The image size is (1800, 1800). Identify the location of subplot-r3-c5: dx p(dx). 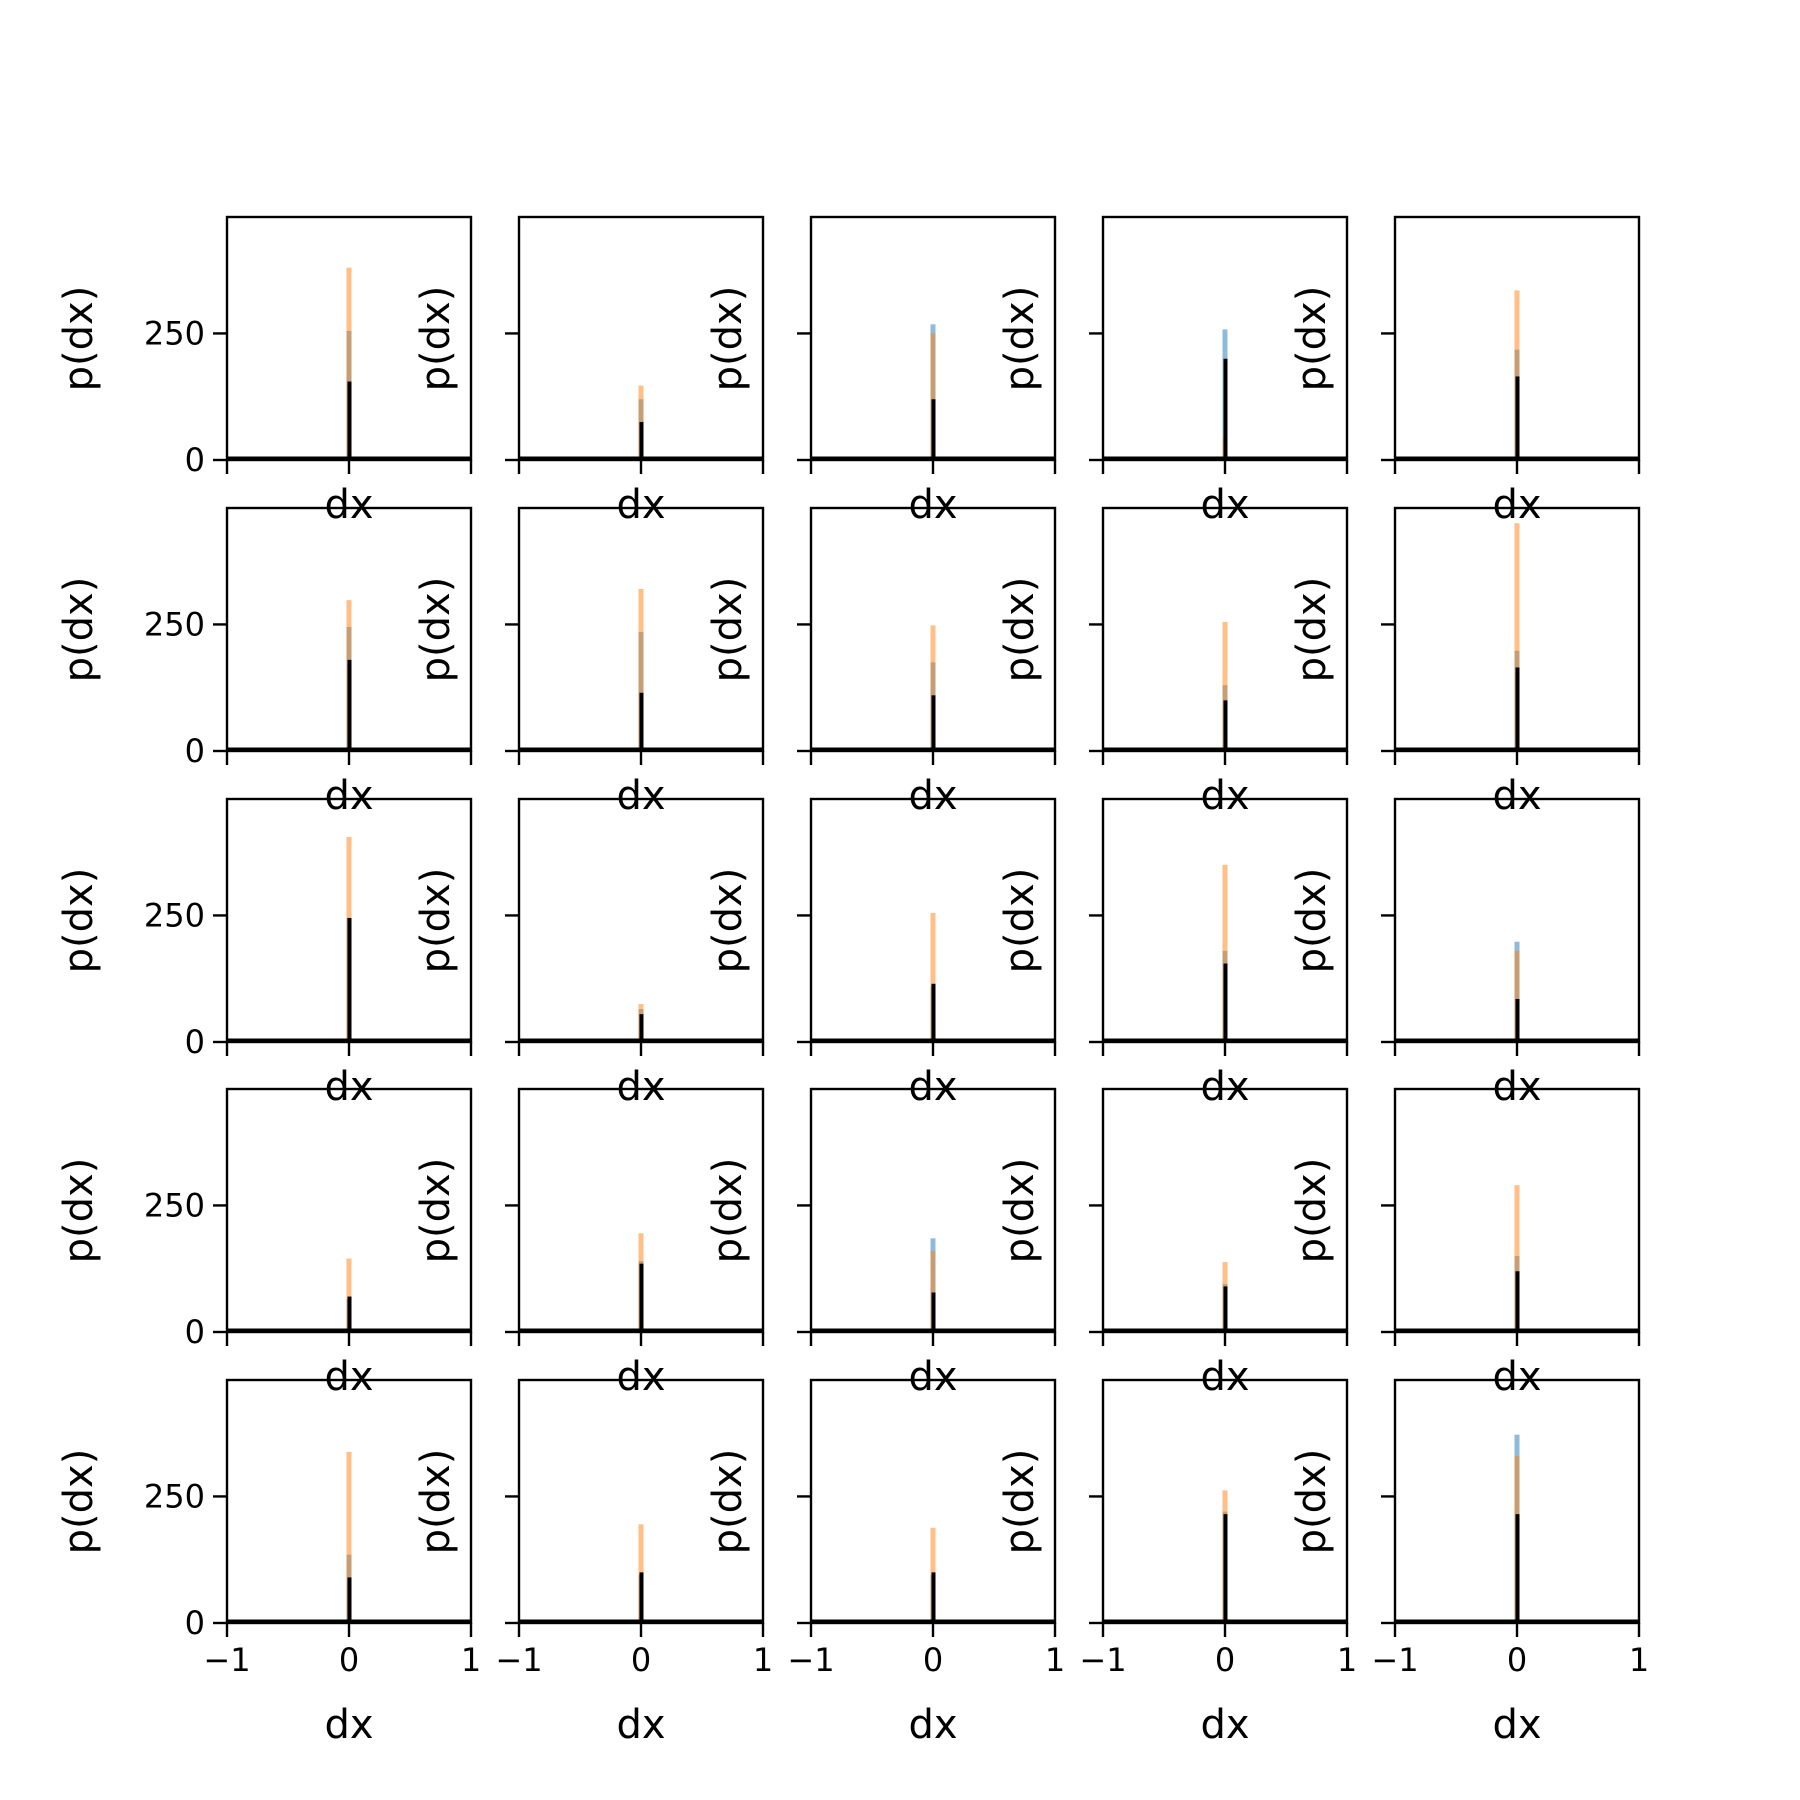
(1465, 953).